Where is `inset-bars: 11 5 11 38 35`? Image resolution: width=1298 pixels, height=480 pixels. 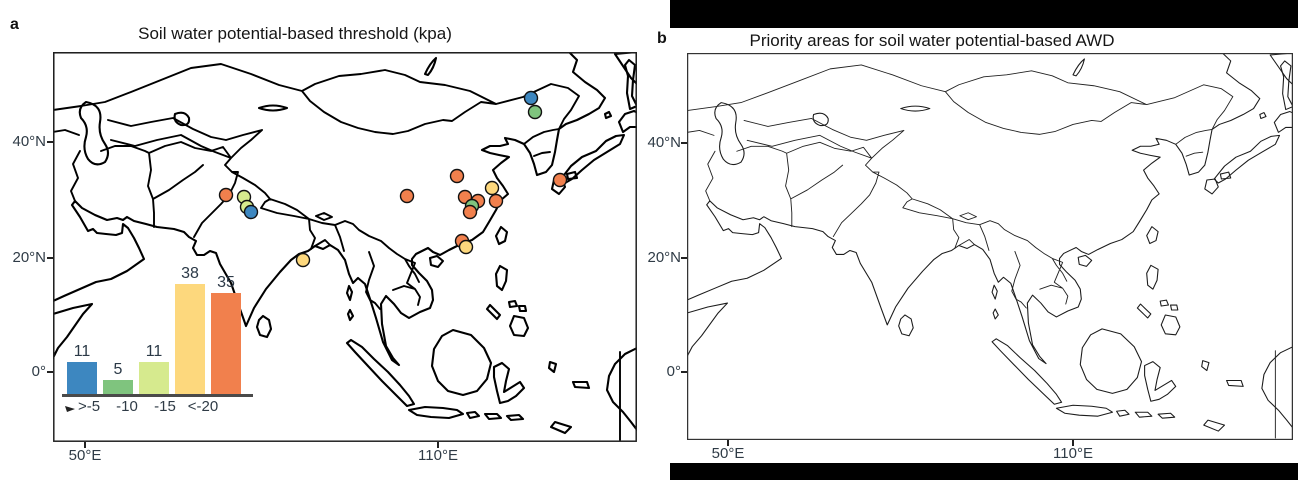 inset-bars: 11 5 11 38 35 is located at coordinates (157, 330).